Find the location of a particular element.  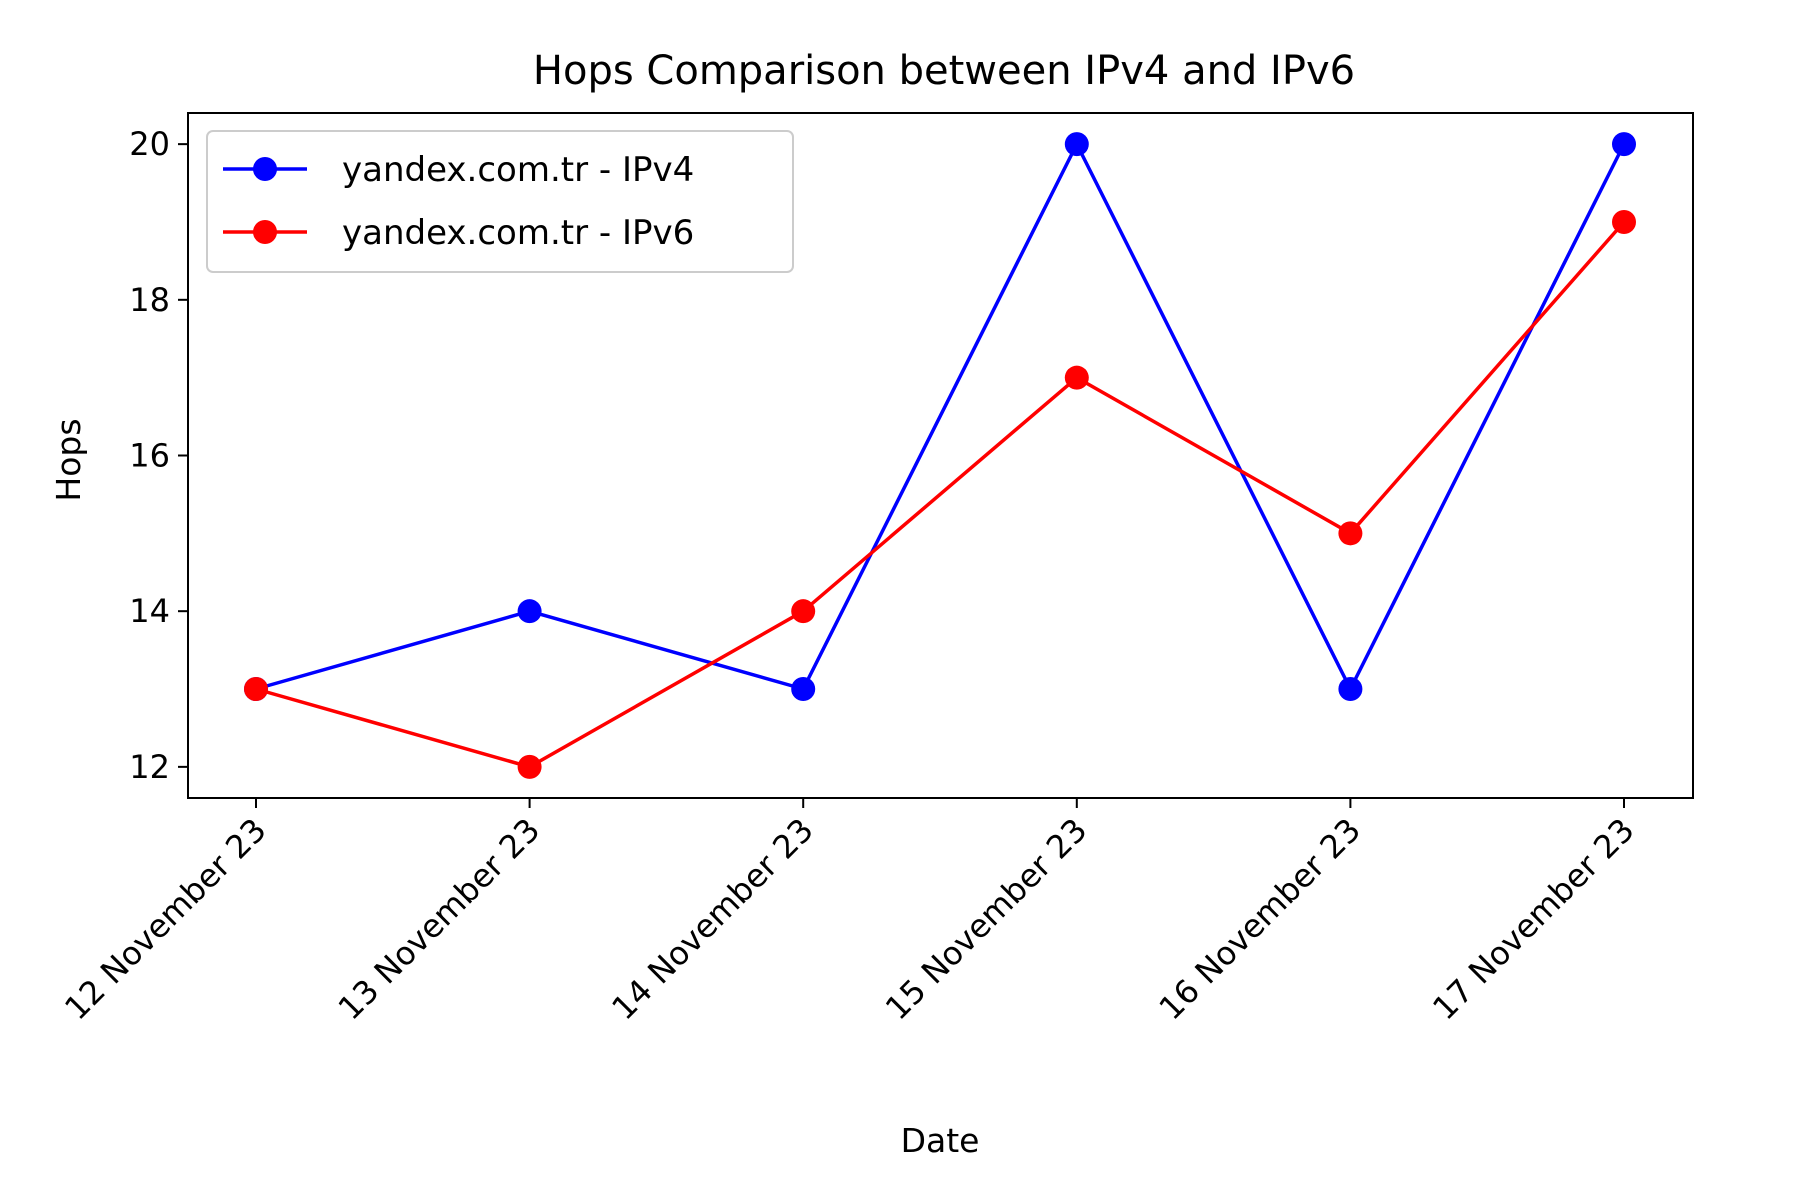

legend-box is located at coordinates (500, 201).